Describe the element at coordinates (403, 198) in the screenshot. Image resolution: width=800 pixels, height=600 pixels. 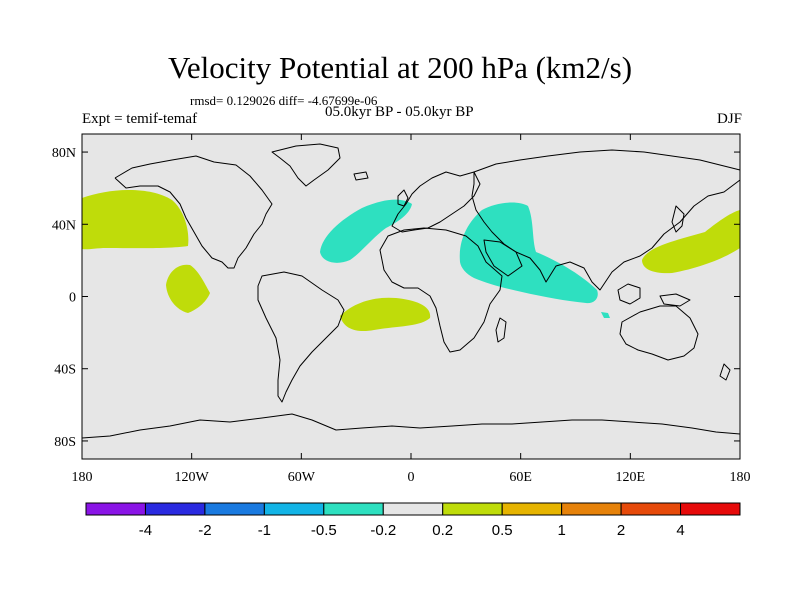
I see `coast-uk` at that location.